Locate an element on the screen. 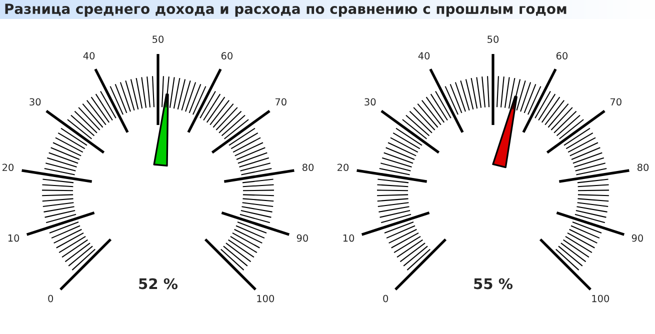 The image size is (655, 334). data-label: 52 % is located at coordinates (158, 284).